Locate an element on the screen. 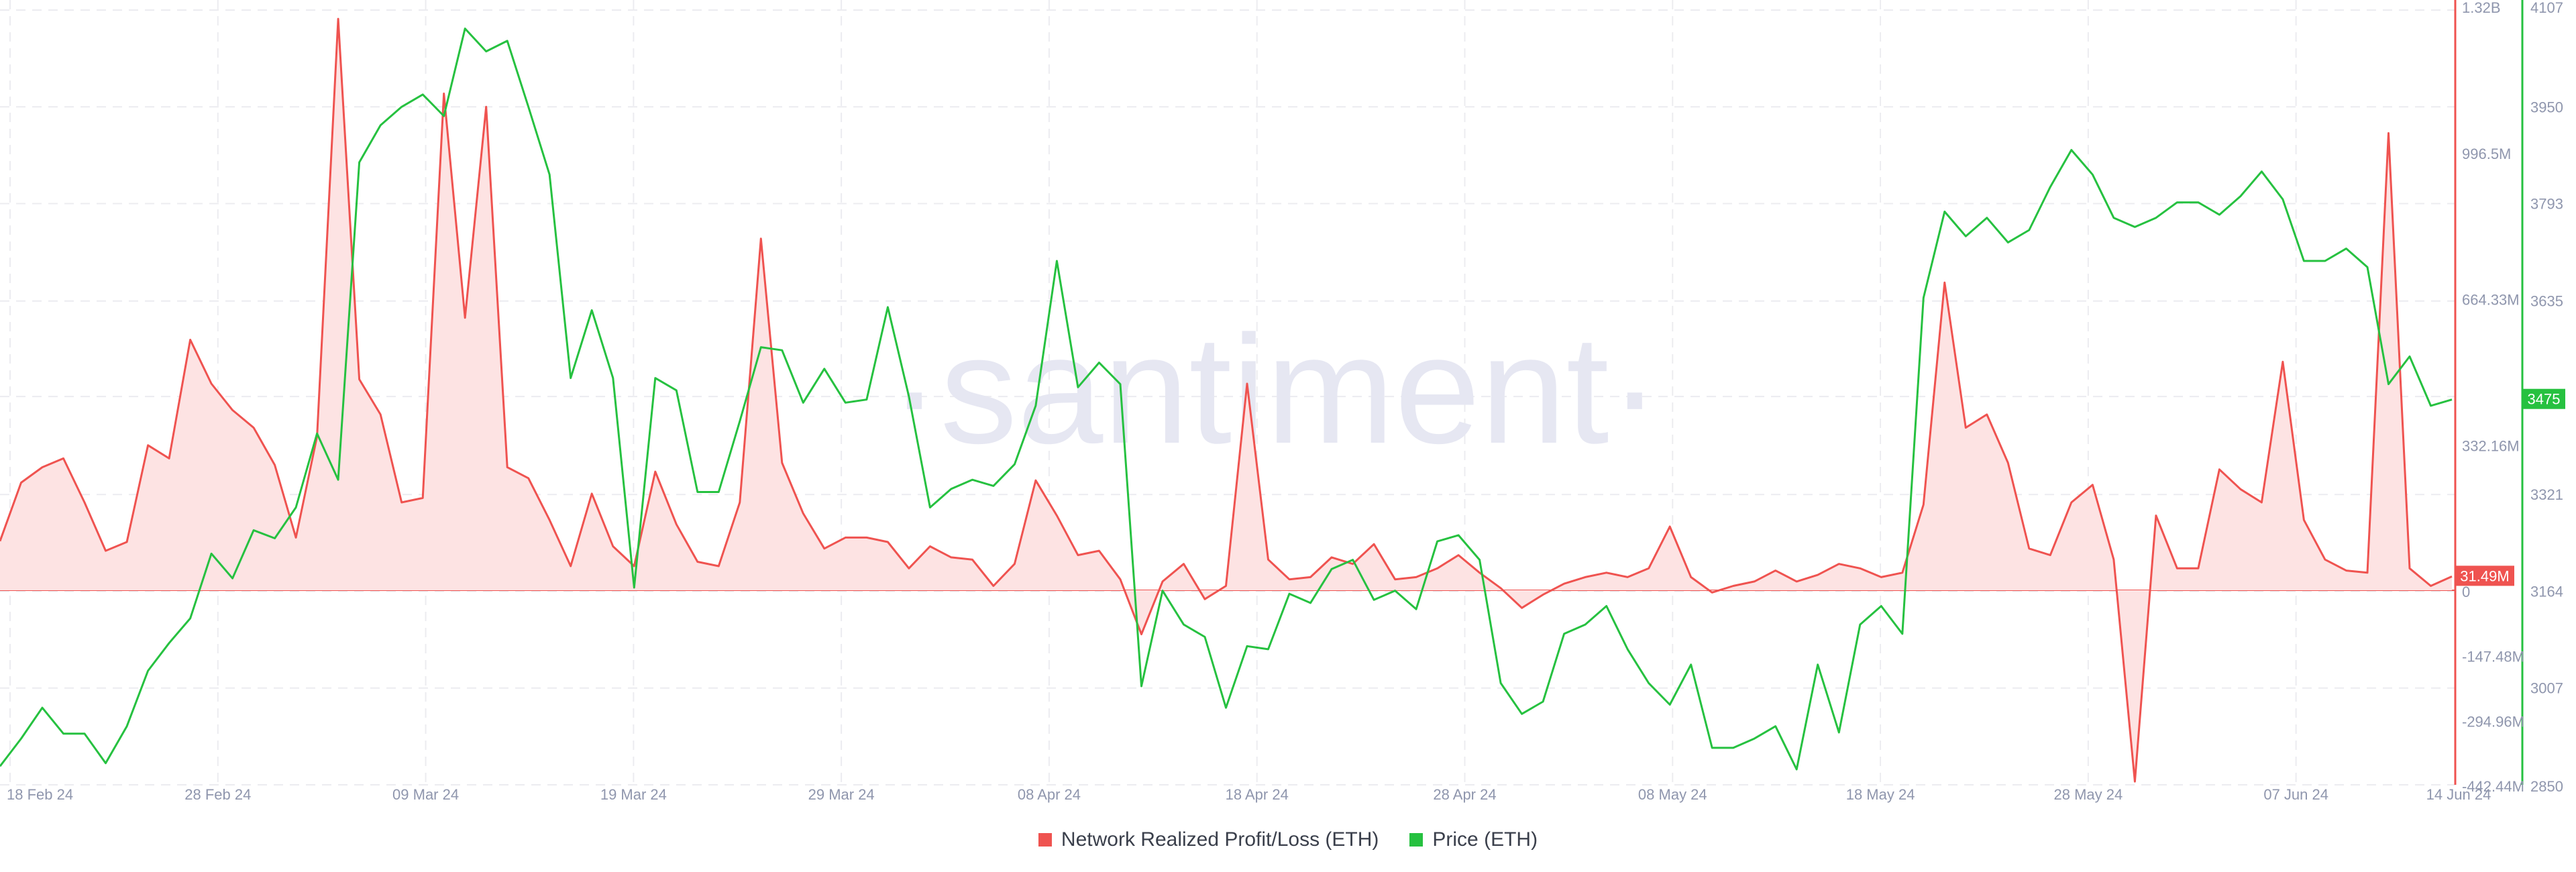 The height and width of the screenshot is (872, 2576). profit-axis-tick-label: -442.44M is located at coordinates (2493, 786).